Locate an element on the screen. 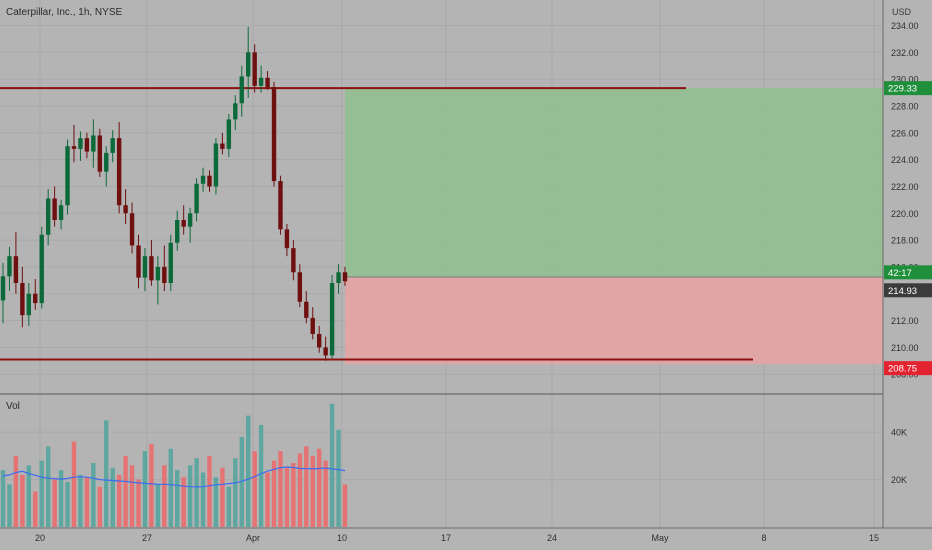 This screenshot has height=550, width=932. time-tick-label: 8 is located at coordinates (763, 538).